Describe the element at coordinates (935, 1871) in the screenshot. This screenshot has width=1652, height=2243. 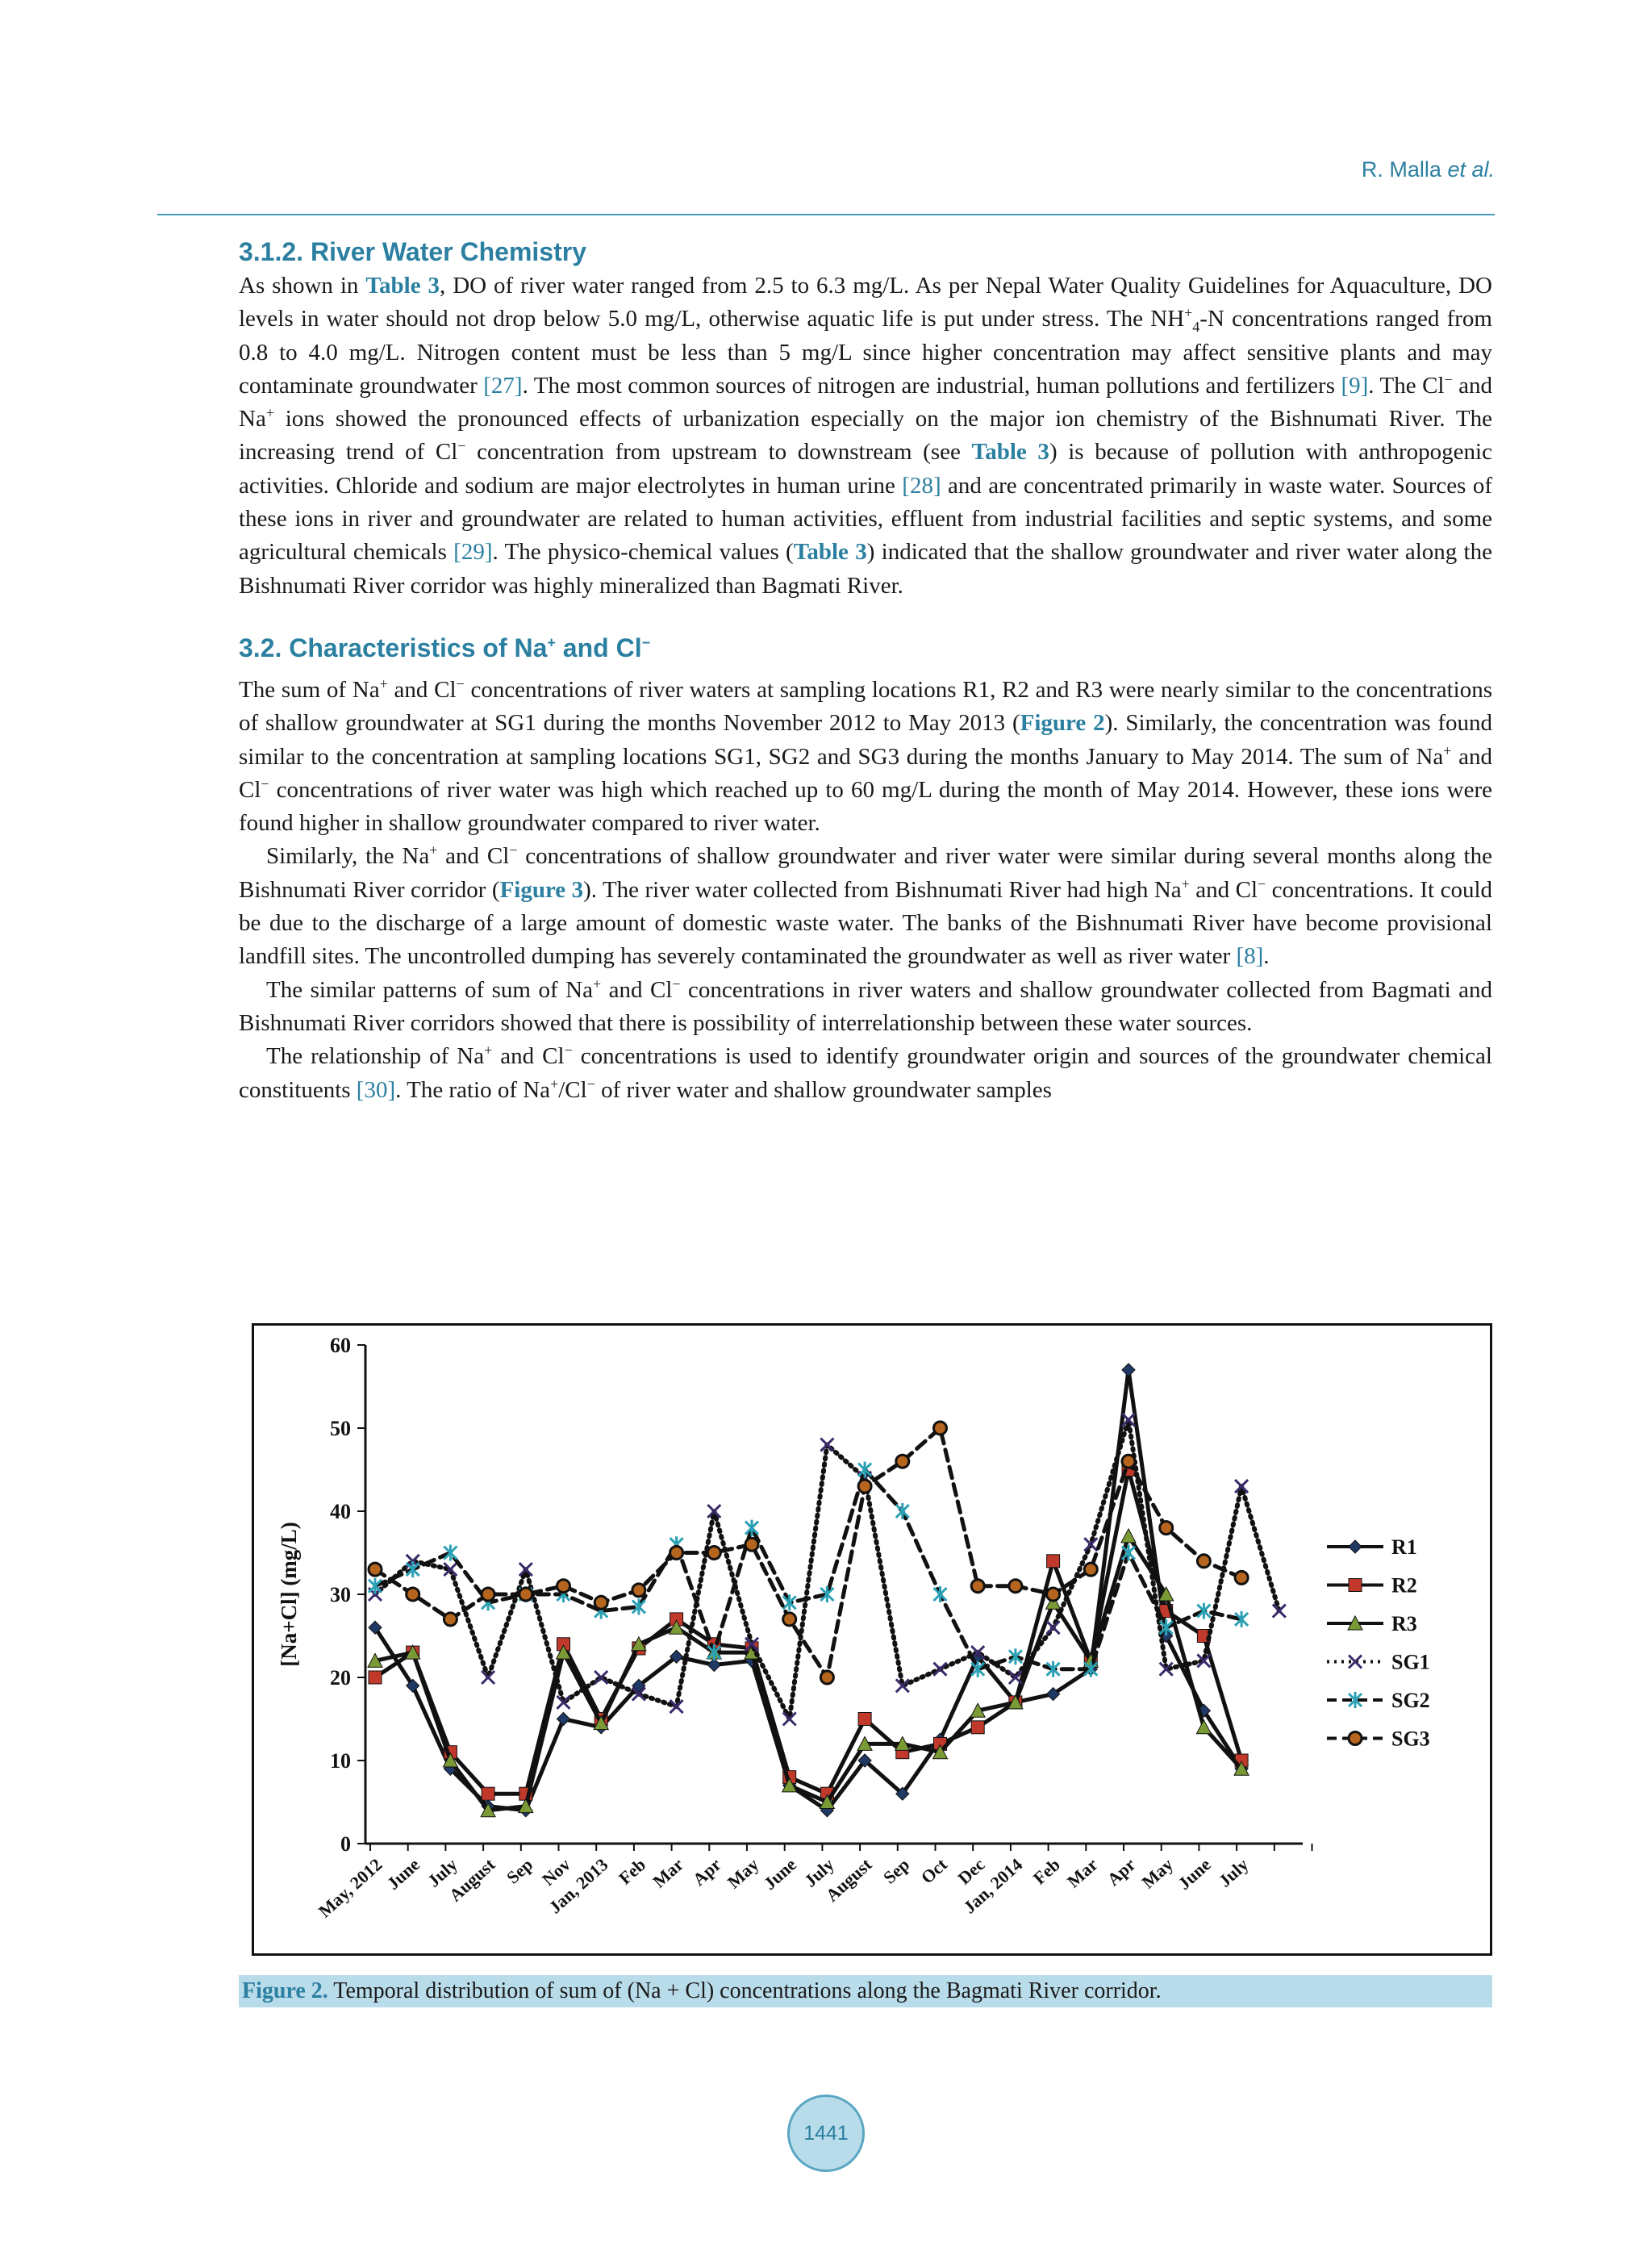
I see `x-tick-label: Oct` at that location.